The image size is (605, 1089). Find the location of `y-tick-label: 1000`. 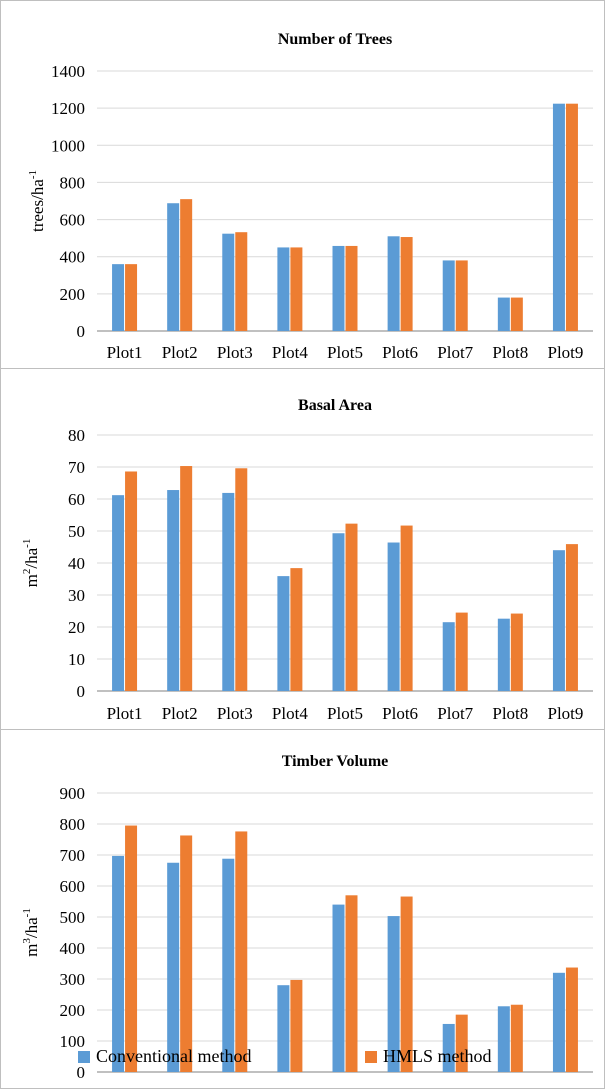

y-tick-label: 1000 is located at coordinates (68, 145).